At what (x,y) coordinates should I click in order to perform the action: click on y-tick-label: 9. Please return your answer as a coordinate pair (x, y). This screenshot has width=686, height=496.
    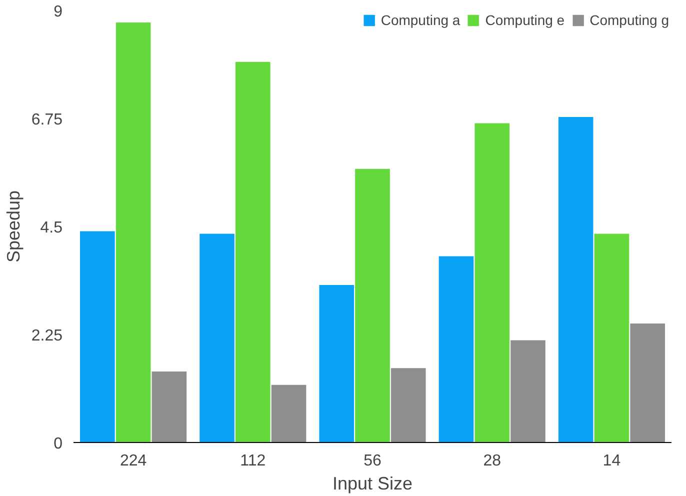
    Looking at the image, I should click on (58, 12).